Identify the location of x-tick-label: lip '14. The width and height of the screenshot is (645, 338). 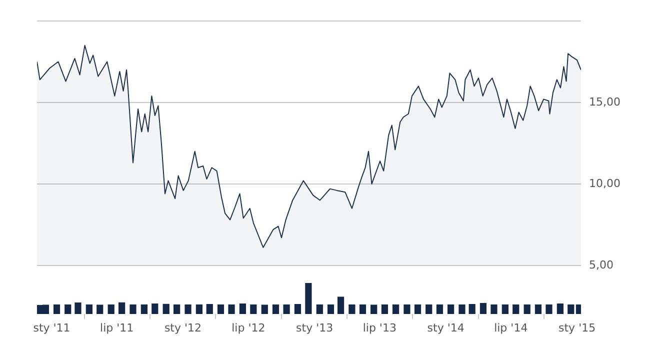
(511, 327).